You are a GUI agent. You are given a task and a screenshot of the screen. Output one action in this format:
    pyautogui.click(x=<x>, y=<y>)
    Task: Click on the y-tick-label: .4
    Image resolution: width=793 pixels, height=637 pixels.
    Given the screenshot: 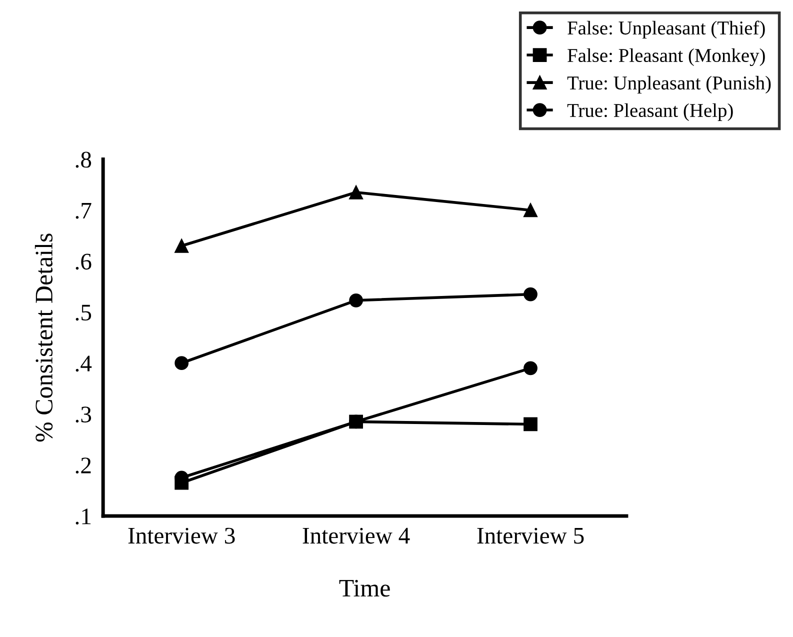 What is the action you would take?
    pyautogui.click(x=84, y=364)
    